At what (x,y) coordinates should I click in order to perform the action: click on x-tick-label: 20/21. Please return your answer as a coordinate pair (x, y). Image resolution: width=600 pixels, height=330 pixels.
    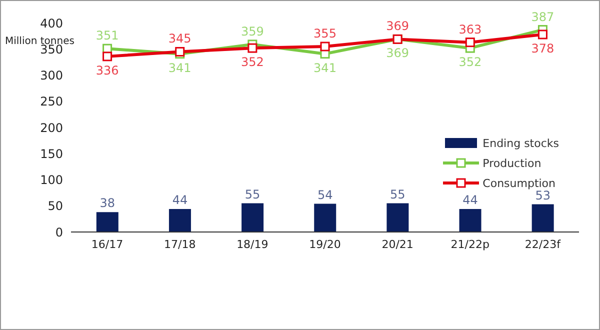
    Looking at the image, I should click on (398, 244).